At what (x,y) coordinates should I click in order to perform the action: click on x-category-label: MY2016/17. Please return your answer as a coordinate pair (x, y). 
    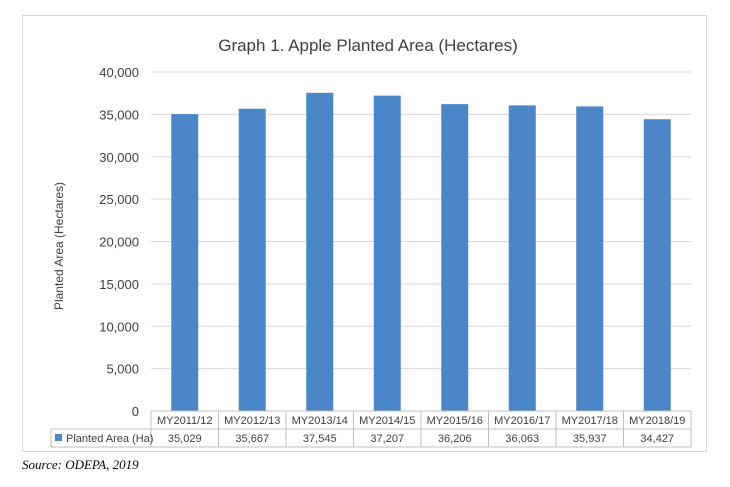
    Looking at the image, I should click on (522, 421).